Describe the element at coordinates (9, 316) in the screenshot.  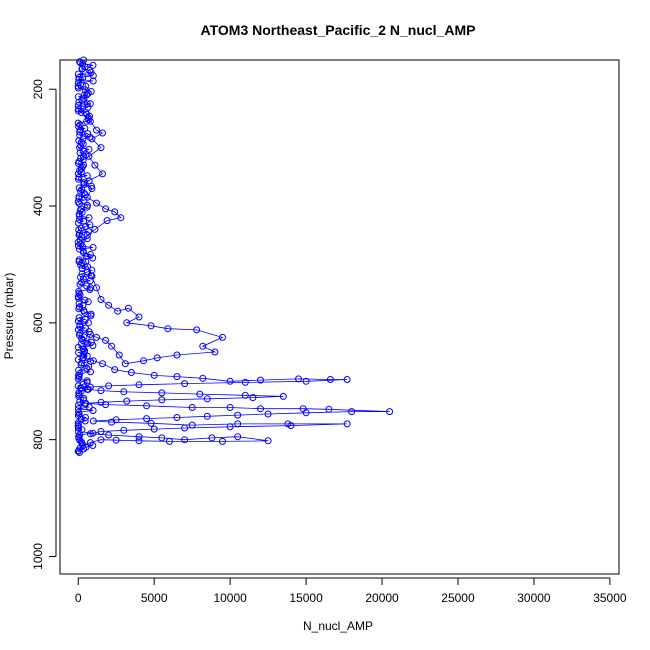
I see `y-axis-label: Pressure (mbar)` at that location.